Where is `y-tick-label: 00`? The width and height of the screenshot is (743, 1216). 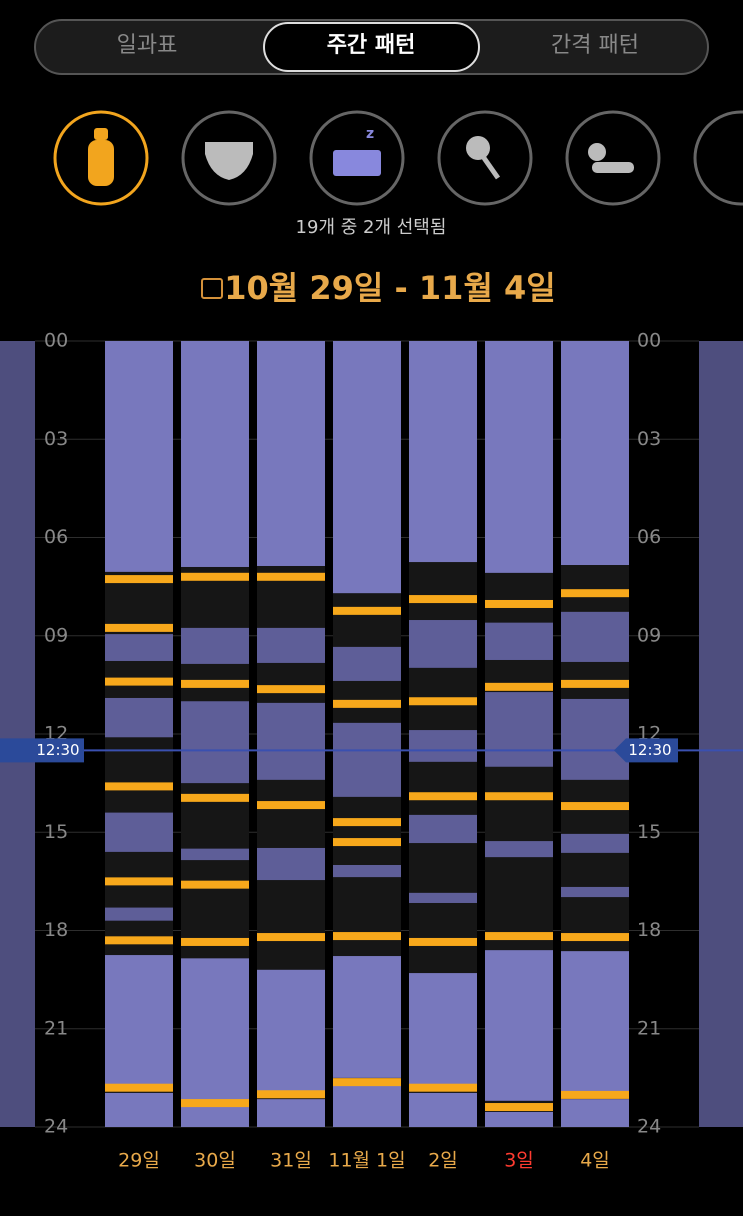
y-tick-label: 00 is located at coordinates (56, 341).